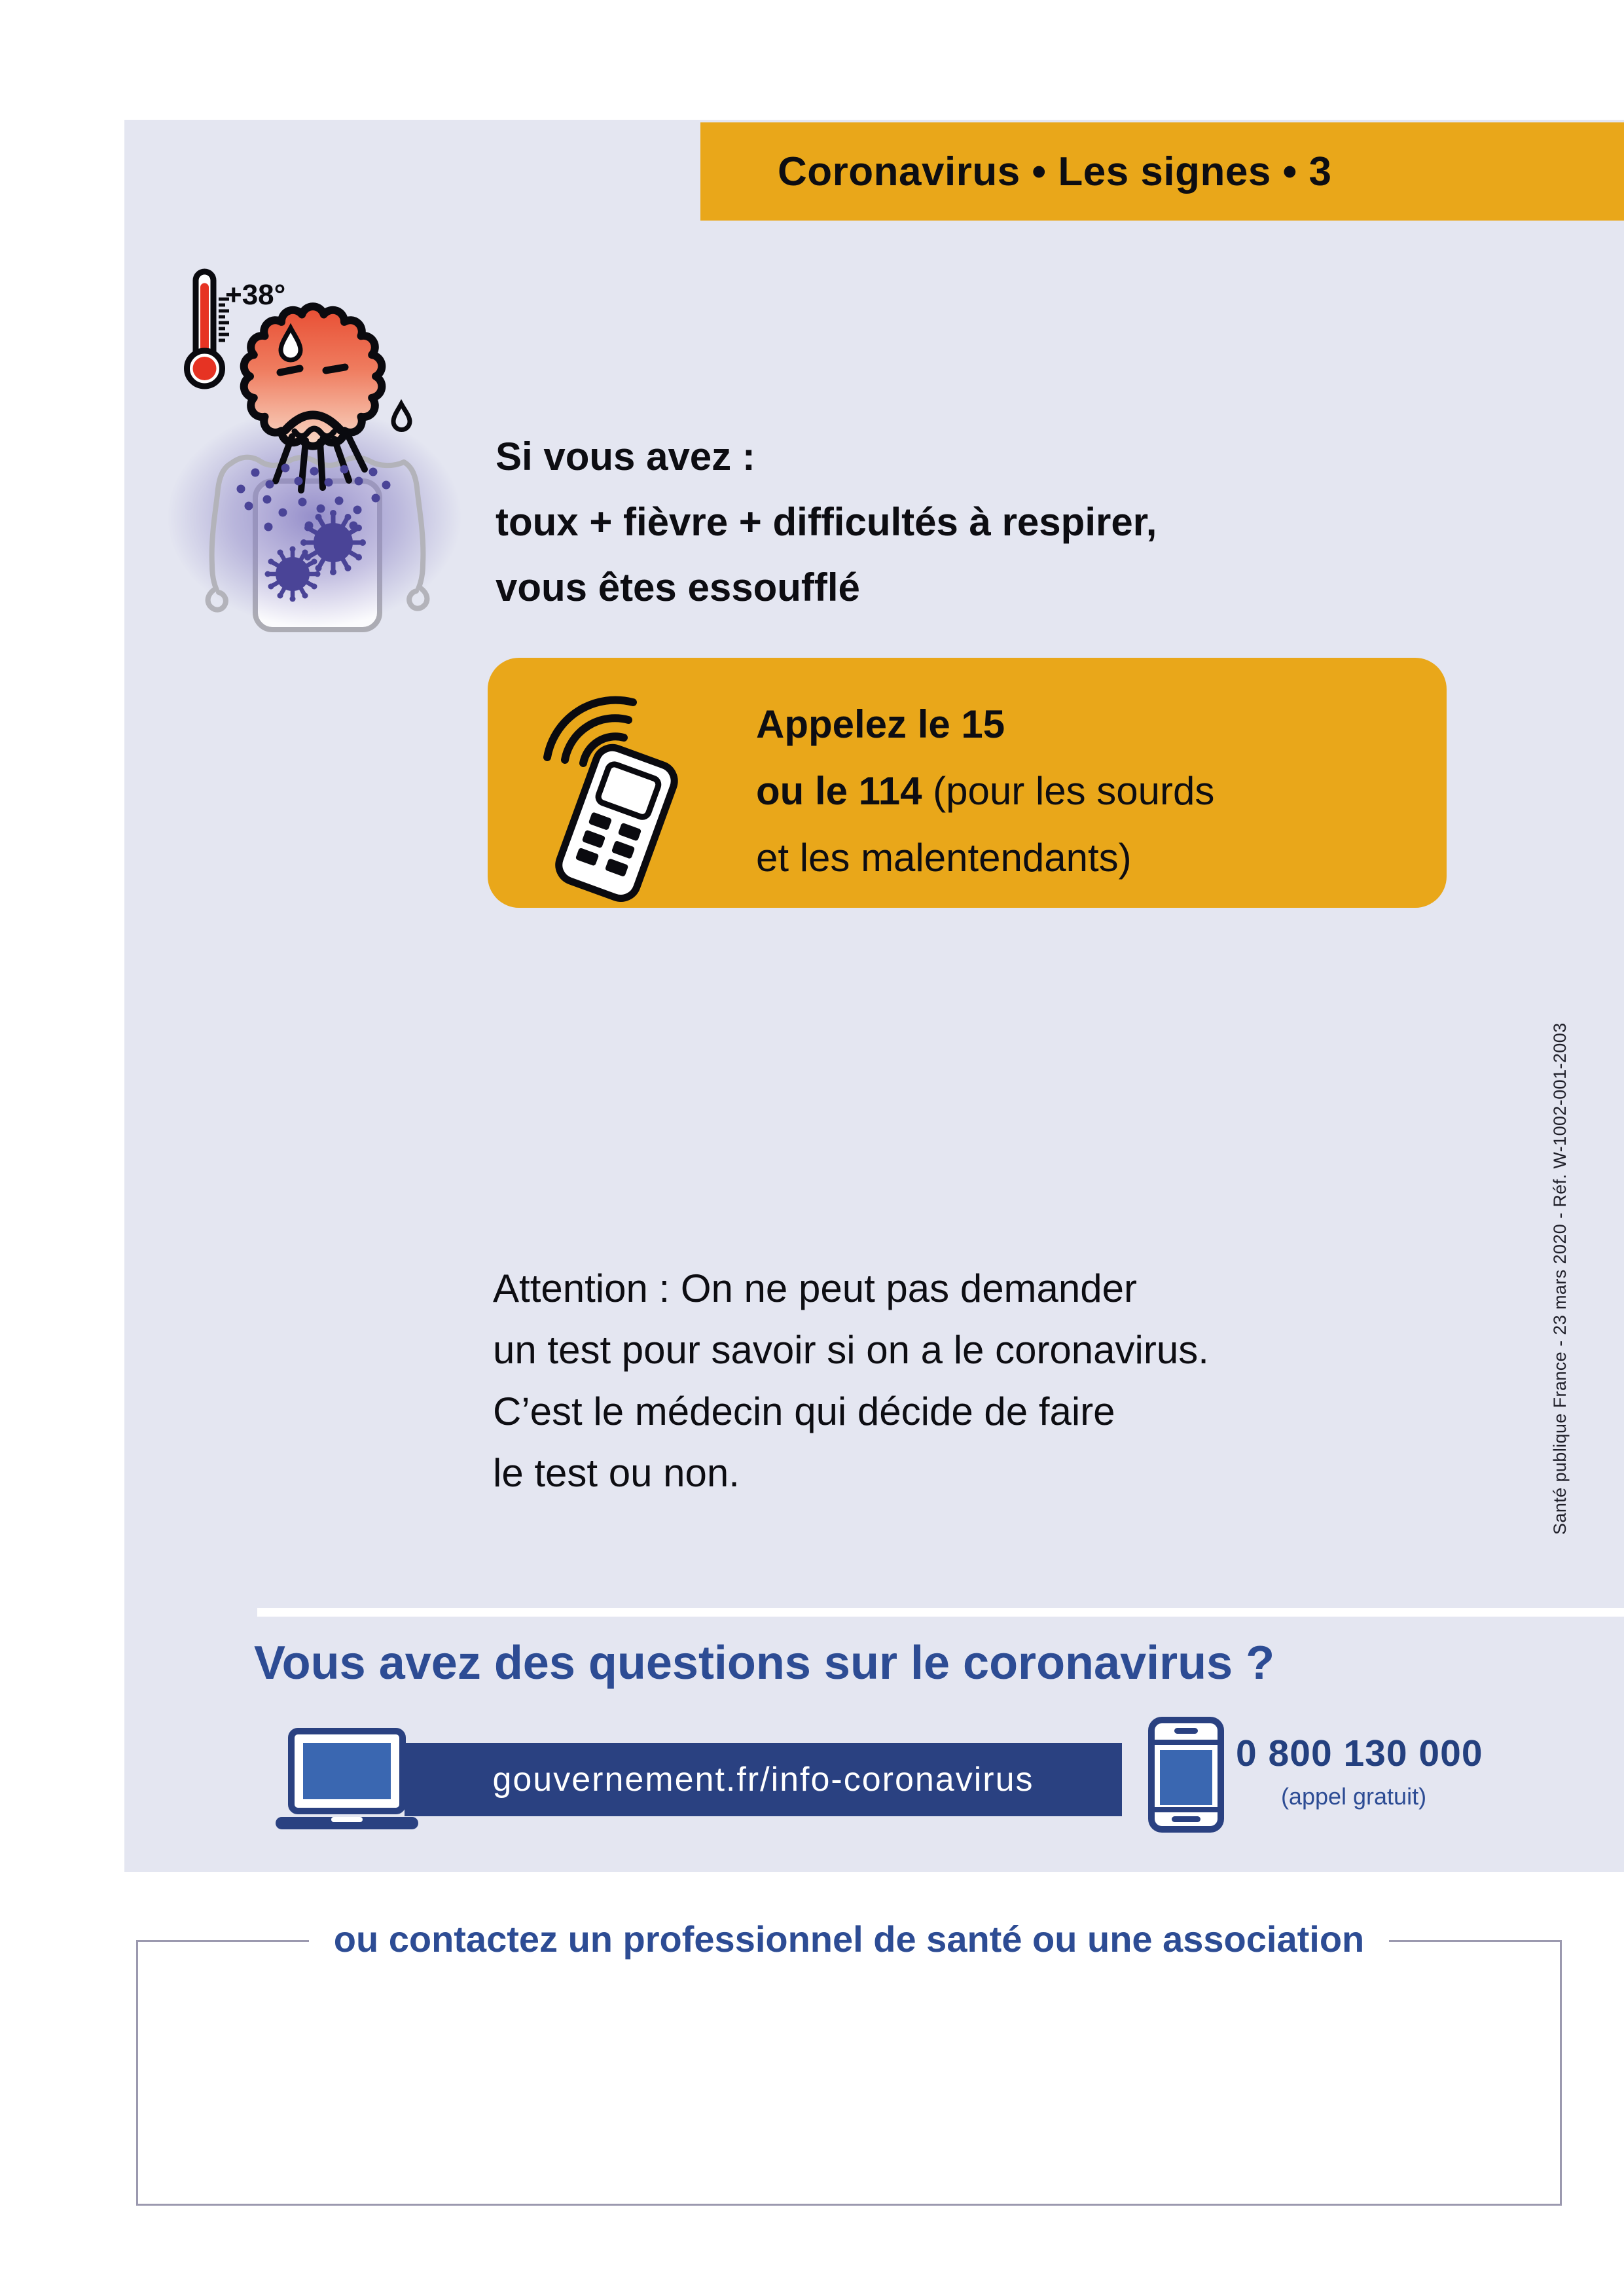 The image size is (1624, 2296). Describe the element at coordinates (347, 1781) in the screenshot. I see `laptop-icon` at that location.